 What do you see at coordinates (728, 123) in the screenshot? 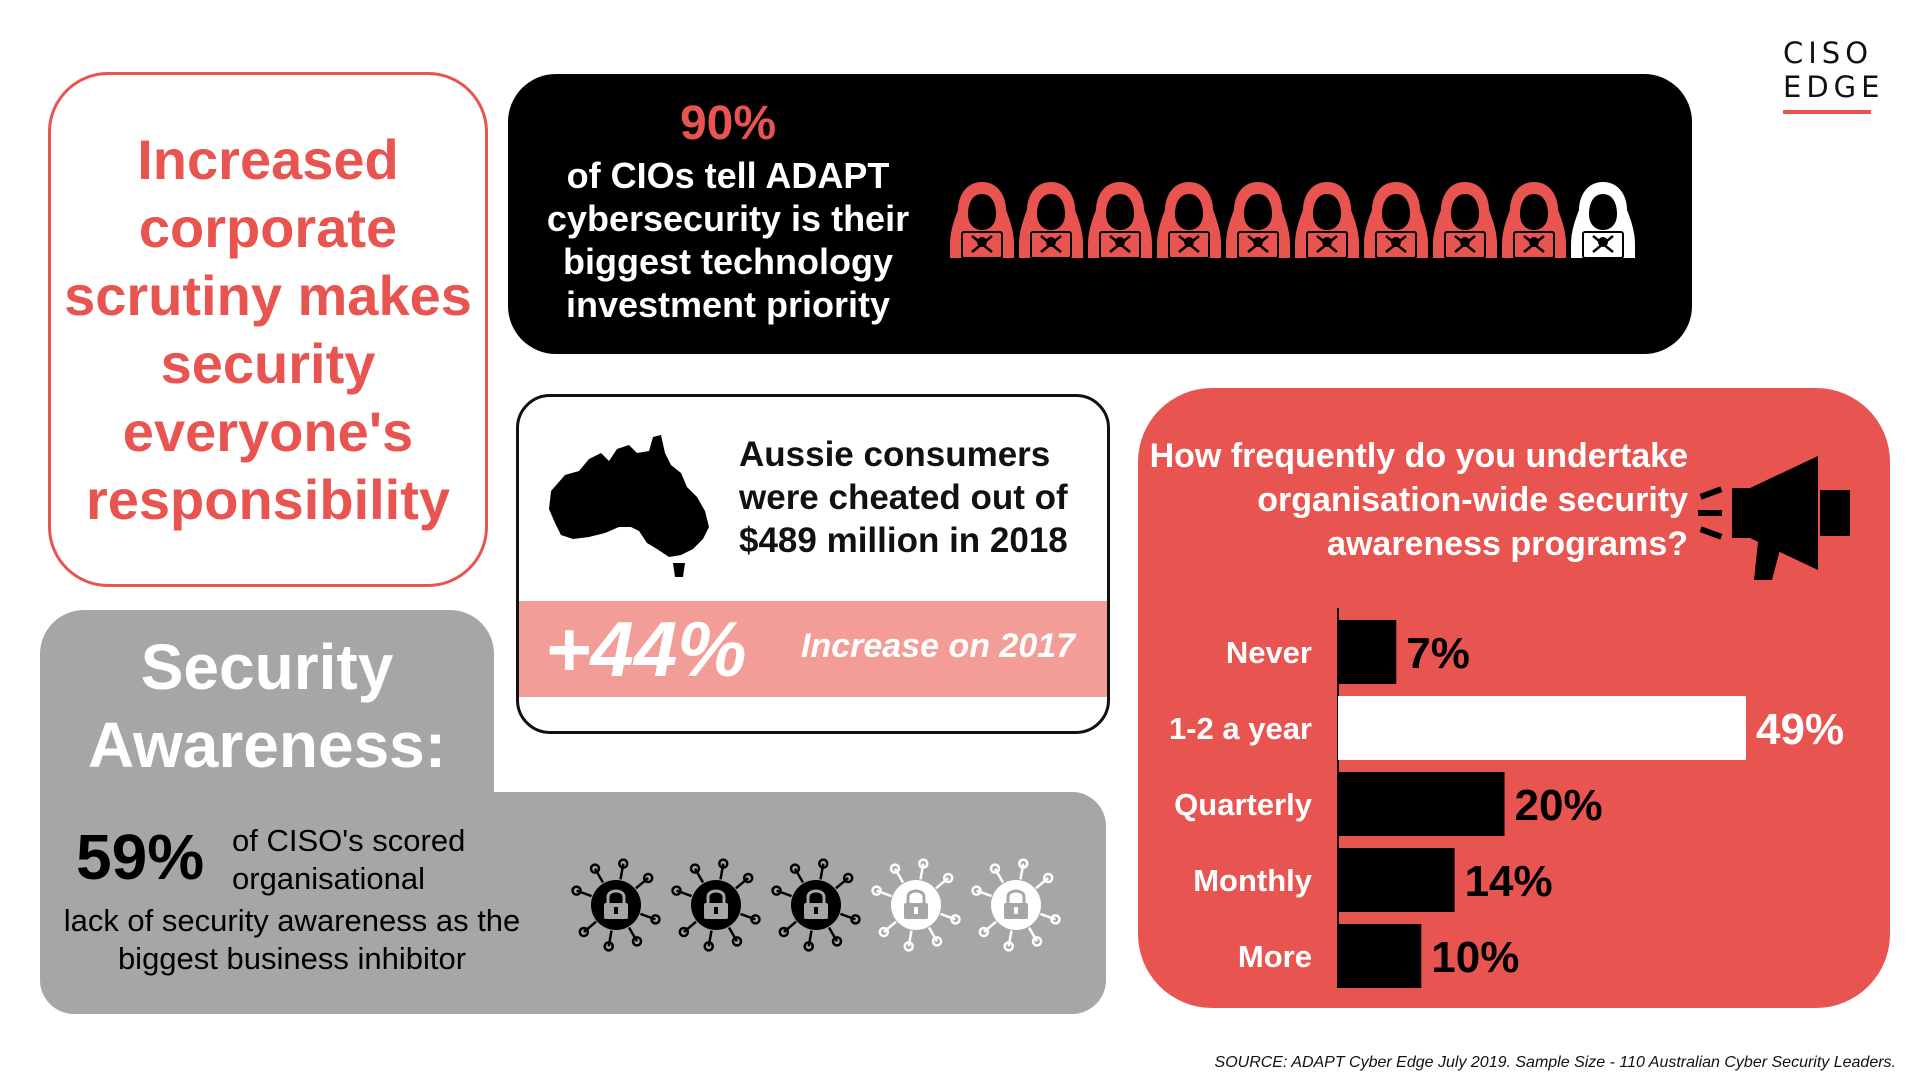
I see `cio-percent: 90%` at bounding box center [728, 123].